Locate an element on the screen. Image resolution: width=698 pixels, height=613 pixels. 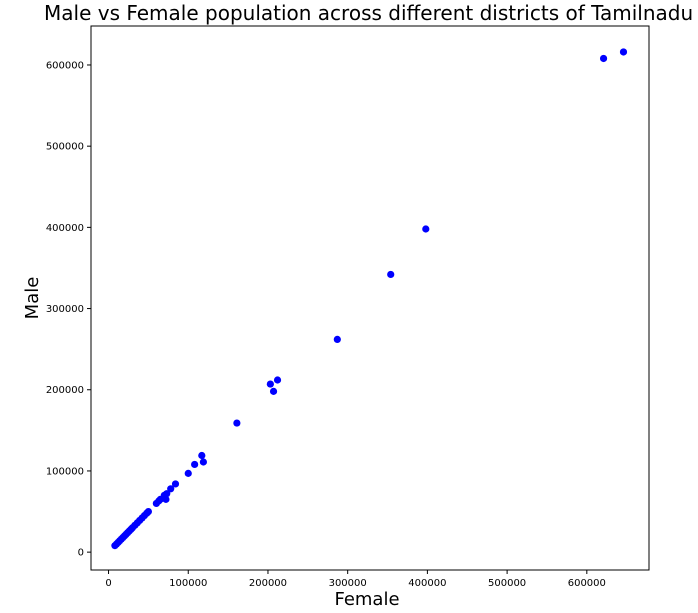
x-tick-label: 400000 is located at coordinates (427, 583).